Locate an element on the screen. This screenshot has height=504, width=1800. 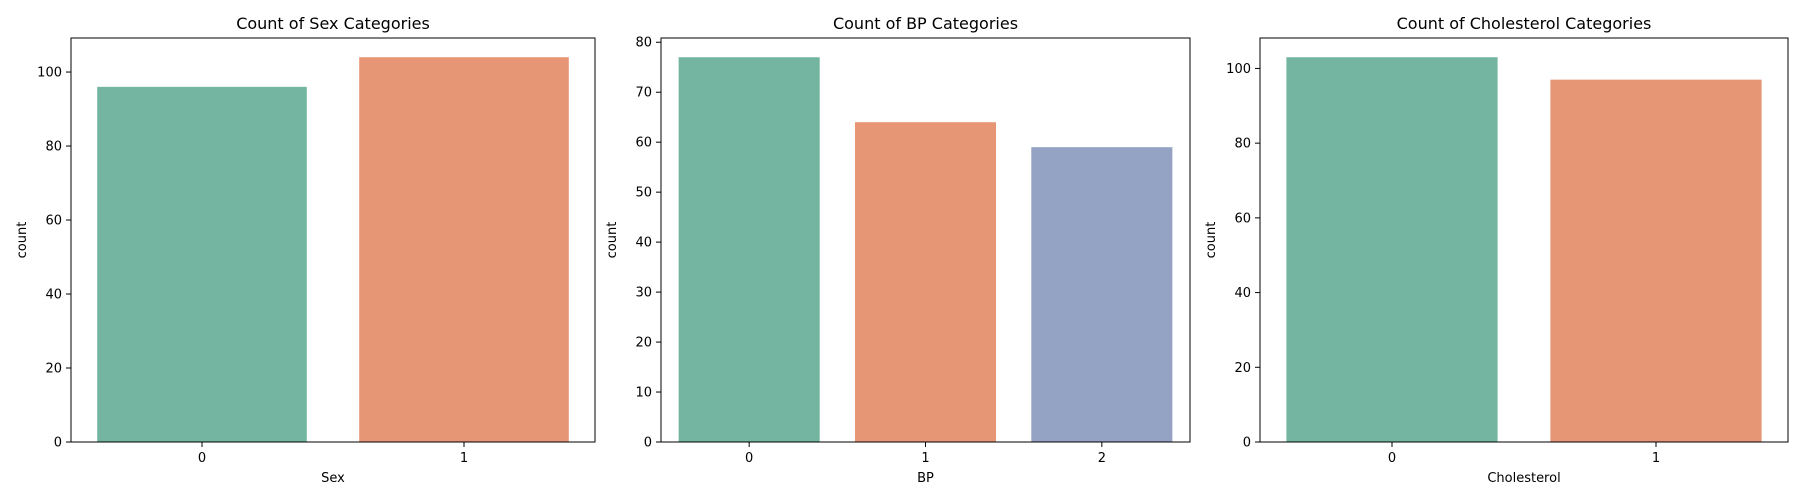
chart-title-0: Count of Sex Categories is located at coordinates (333, 23).